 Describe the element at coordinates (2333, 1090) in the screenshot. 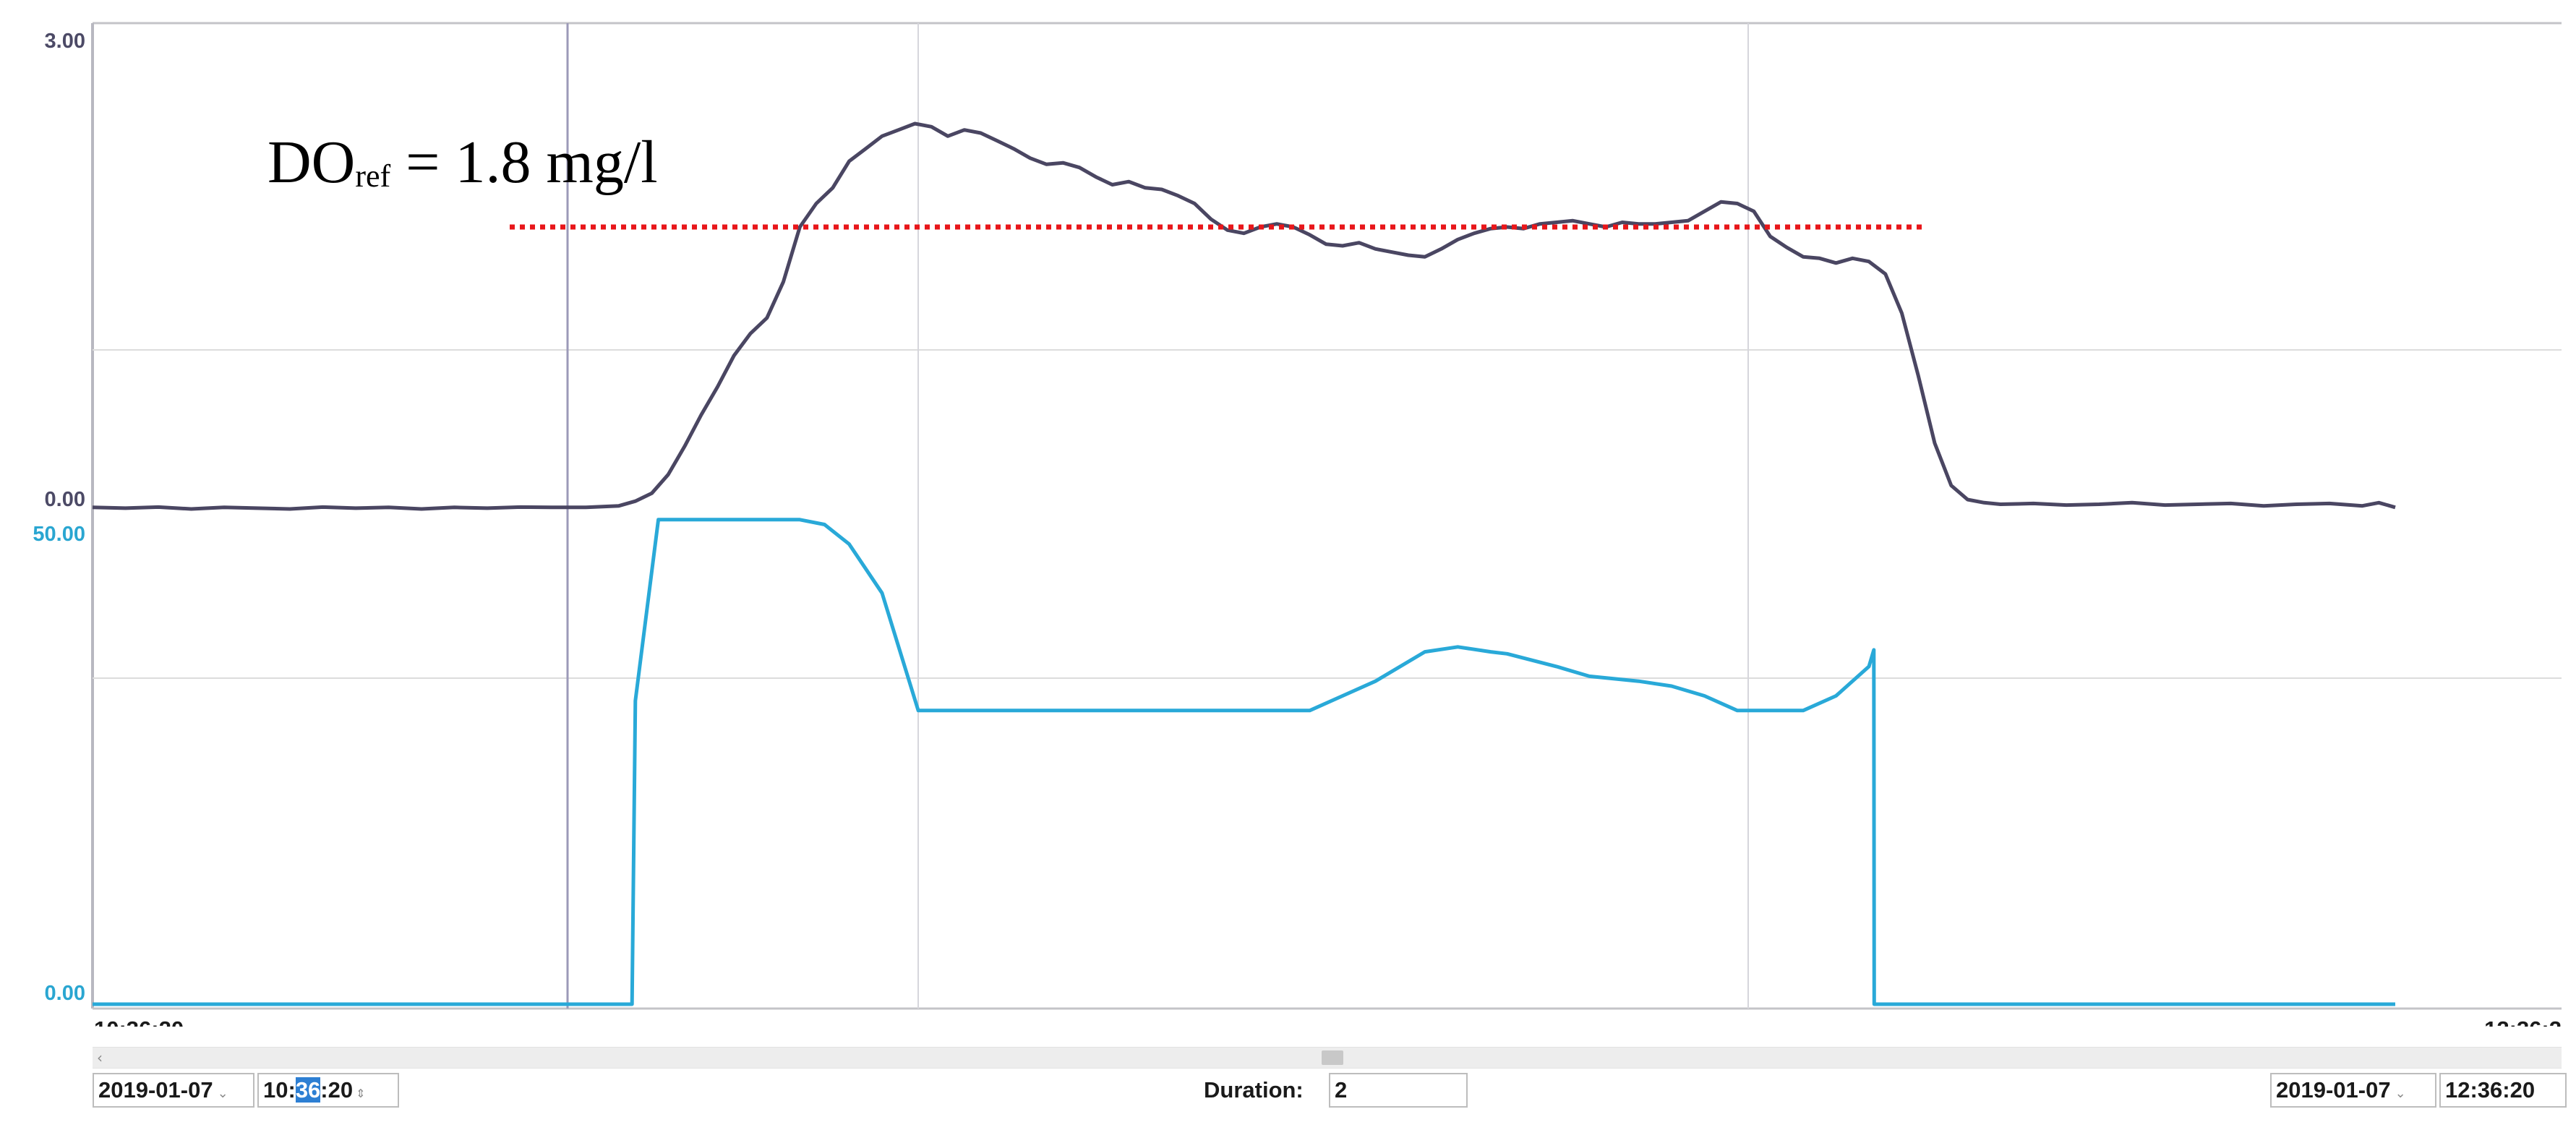

I see `end-date-value: 2019-01-07` at that location.